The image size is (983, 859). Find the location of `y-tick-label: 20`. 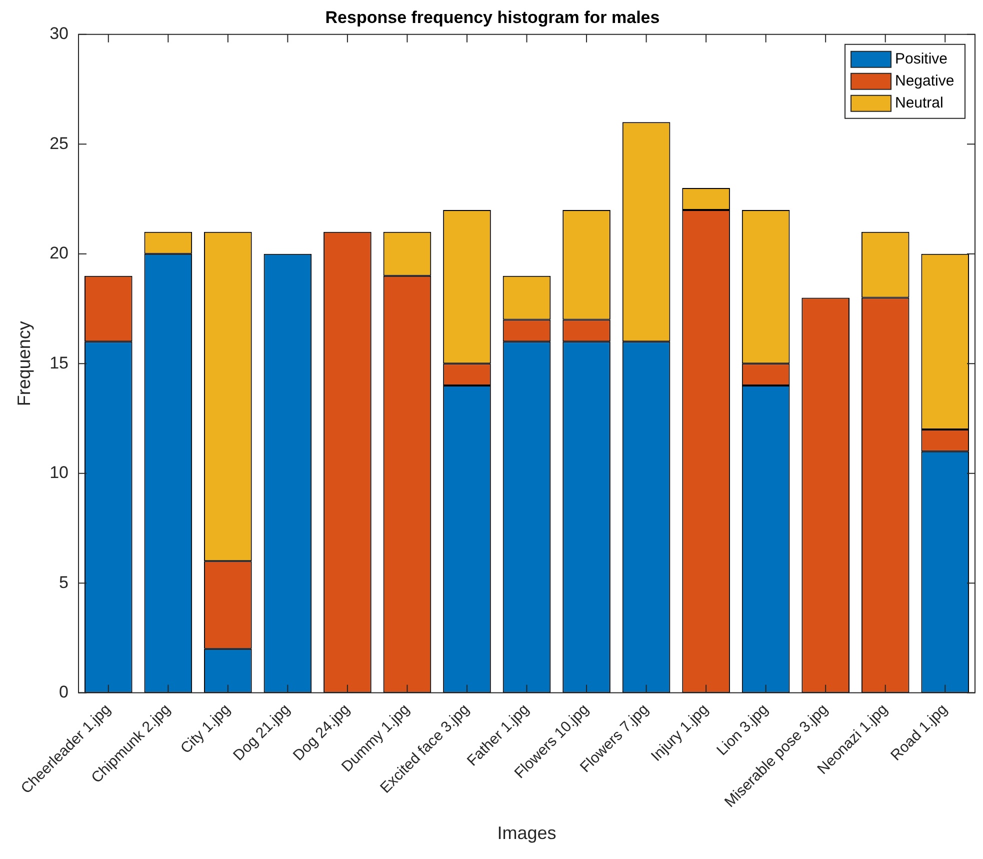

y-tick-label: 20 is located at coordinates (59, 253).